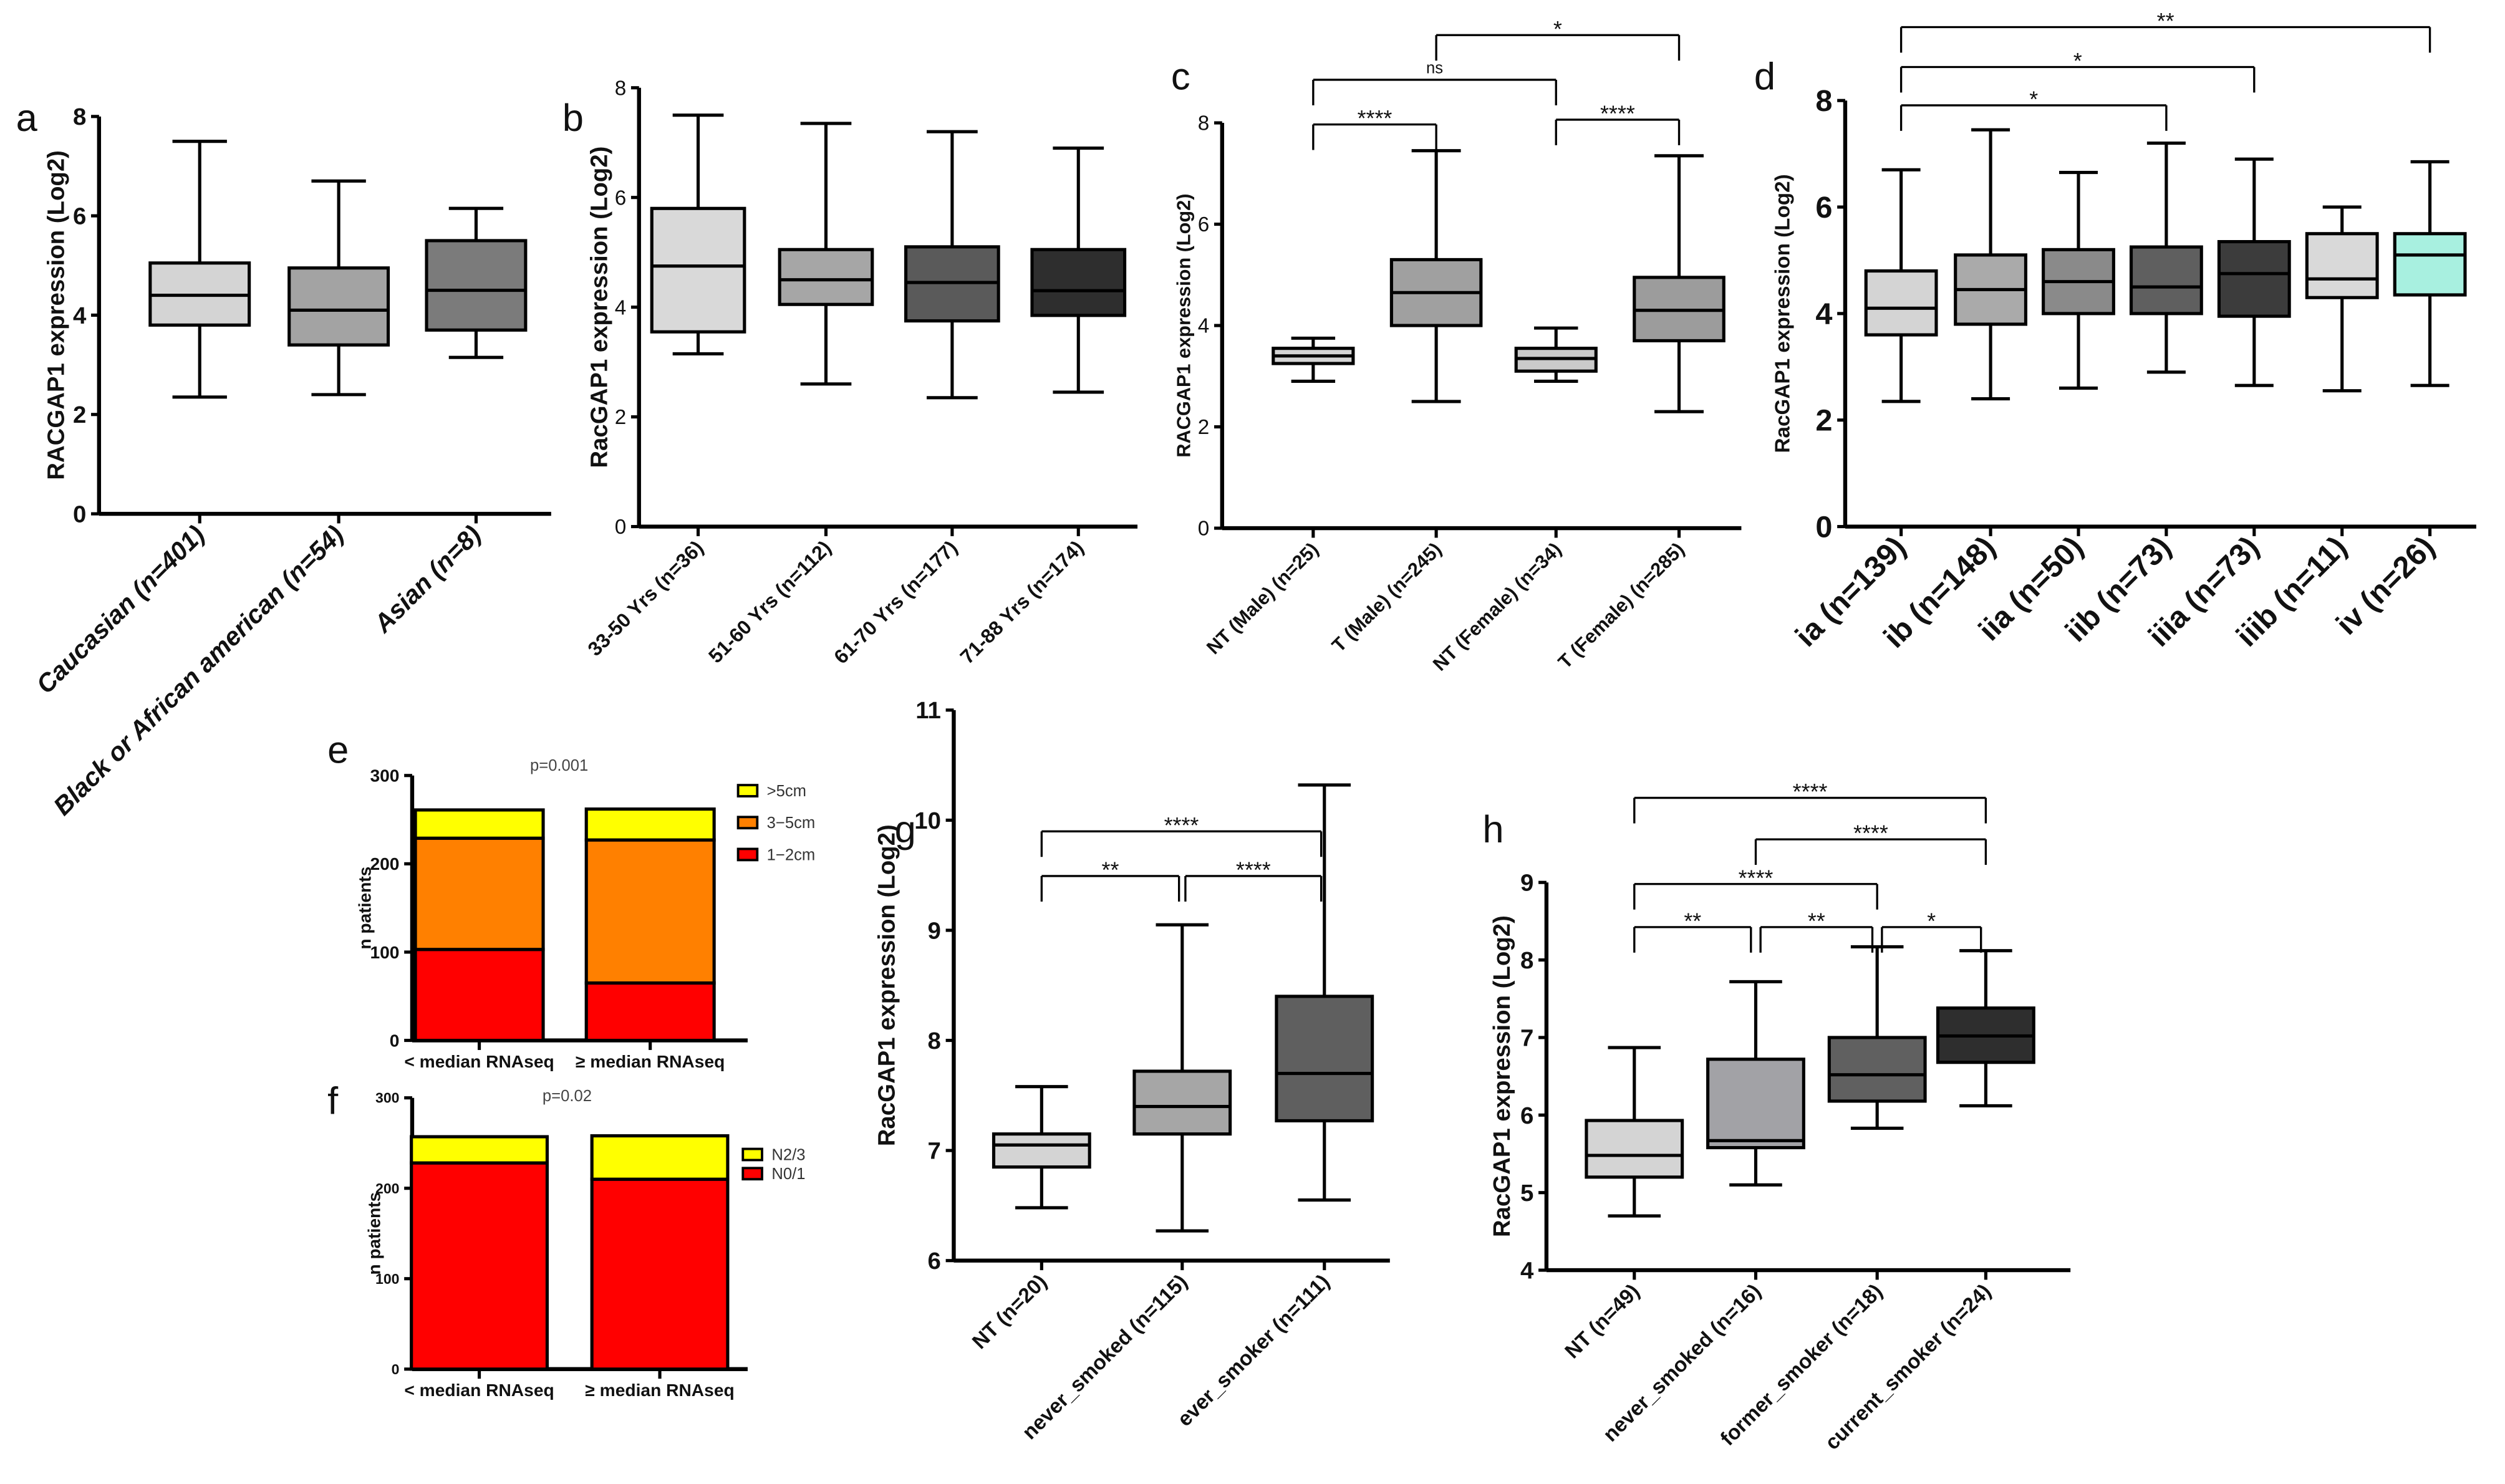  I want to click on panel-label: a, so click(27, 119).